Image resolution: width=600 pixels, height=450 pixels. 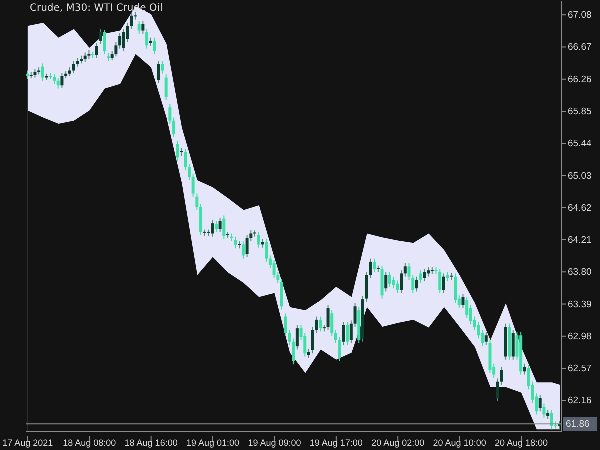 I want to click on x-tick-label: 20 Aug 18:00, so click(x=521, y=443).